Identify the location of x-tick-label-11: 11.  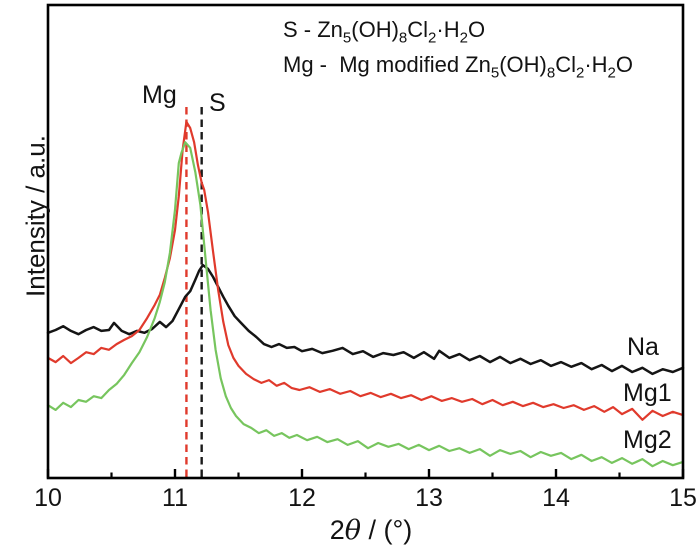
(175, 498).